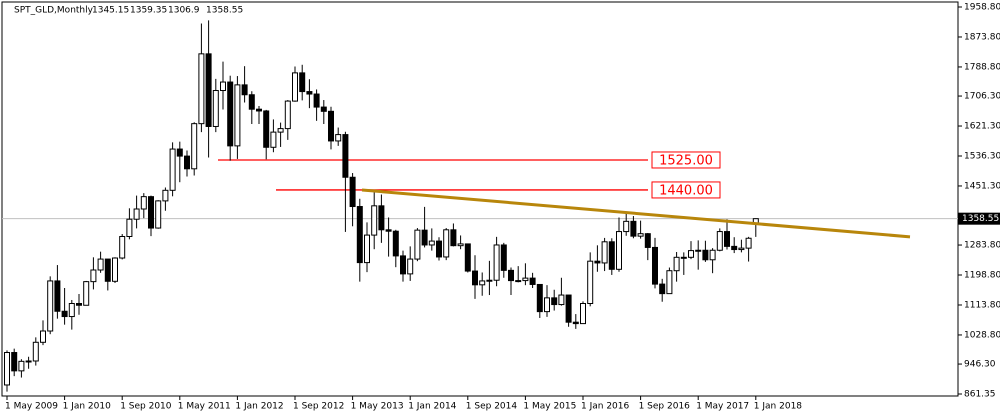 The image size is (1000, 415). I want to click on header-low: 1306.9, so click(184, 11).